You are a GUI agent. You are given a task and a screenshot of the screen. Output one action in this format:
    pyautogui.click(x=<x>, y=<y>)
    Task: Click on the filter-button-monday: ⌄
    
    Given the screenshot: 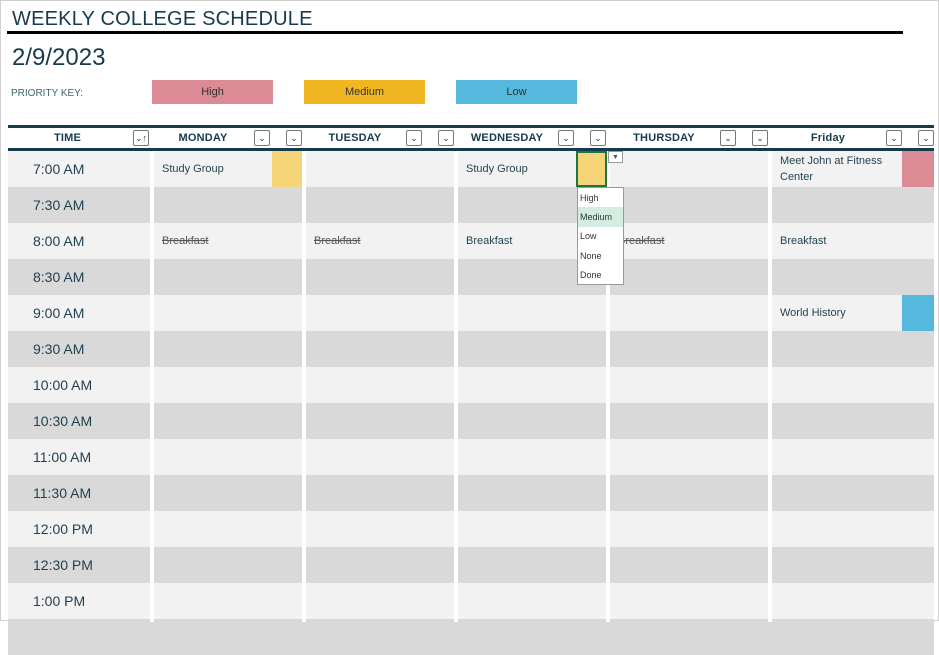 What is the action you would take?
    pyautogui.click(x=262, y=138)
    